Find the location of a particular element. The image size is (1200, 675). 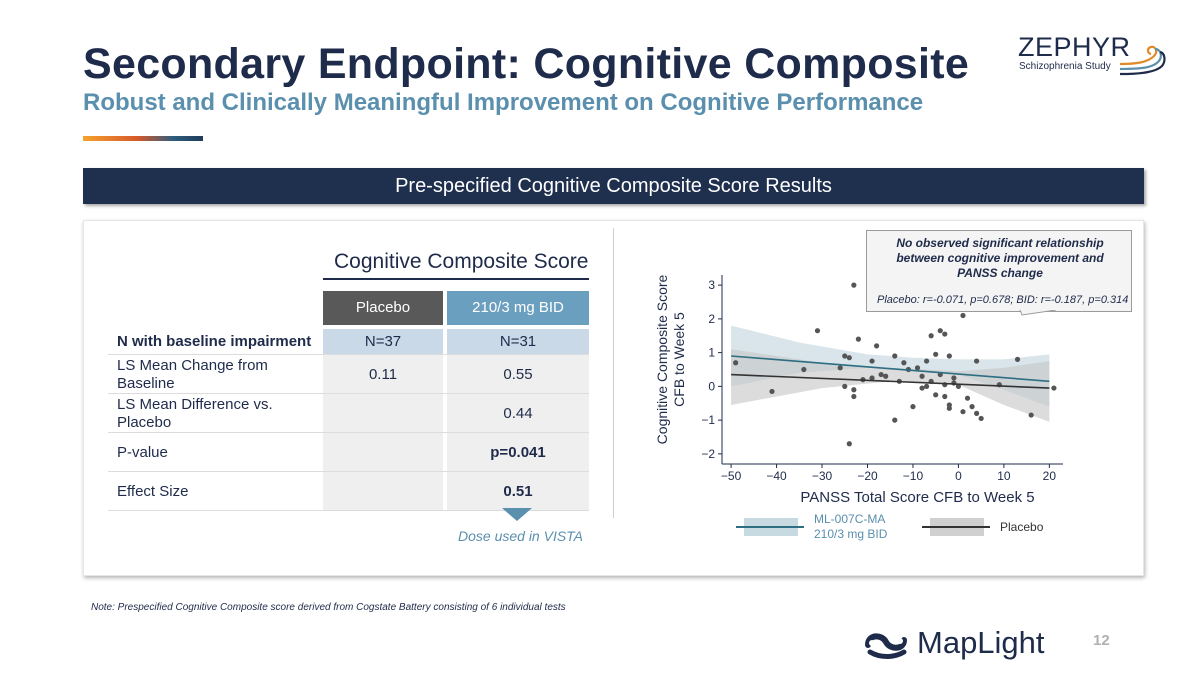

slide-title: Secondary Endpoint: Cognitive Composite is located at coordinates (526, 64).